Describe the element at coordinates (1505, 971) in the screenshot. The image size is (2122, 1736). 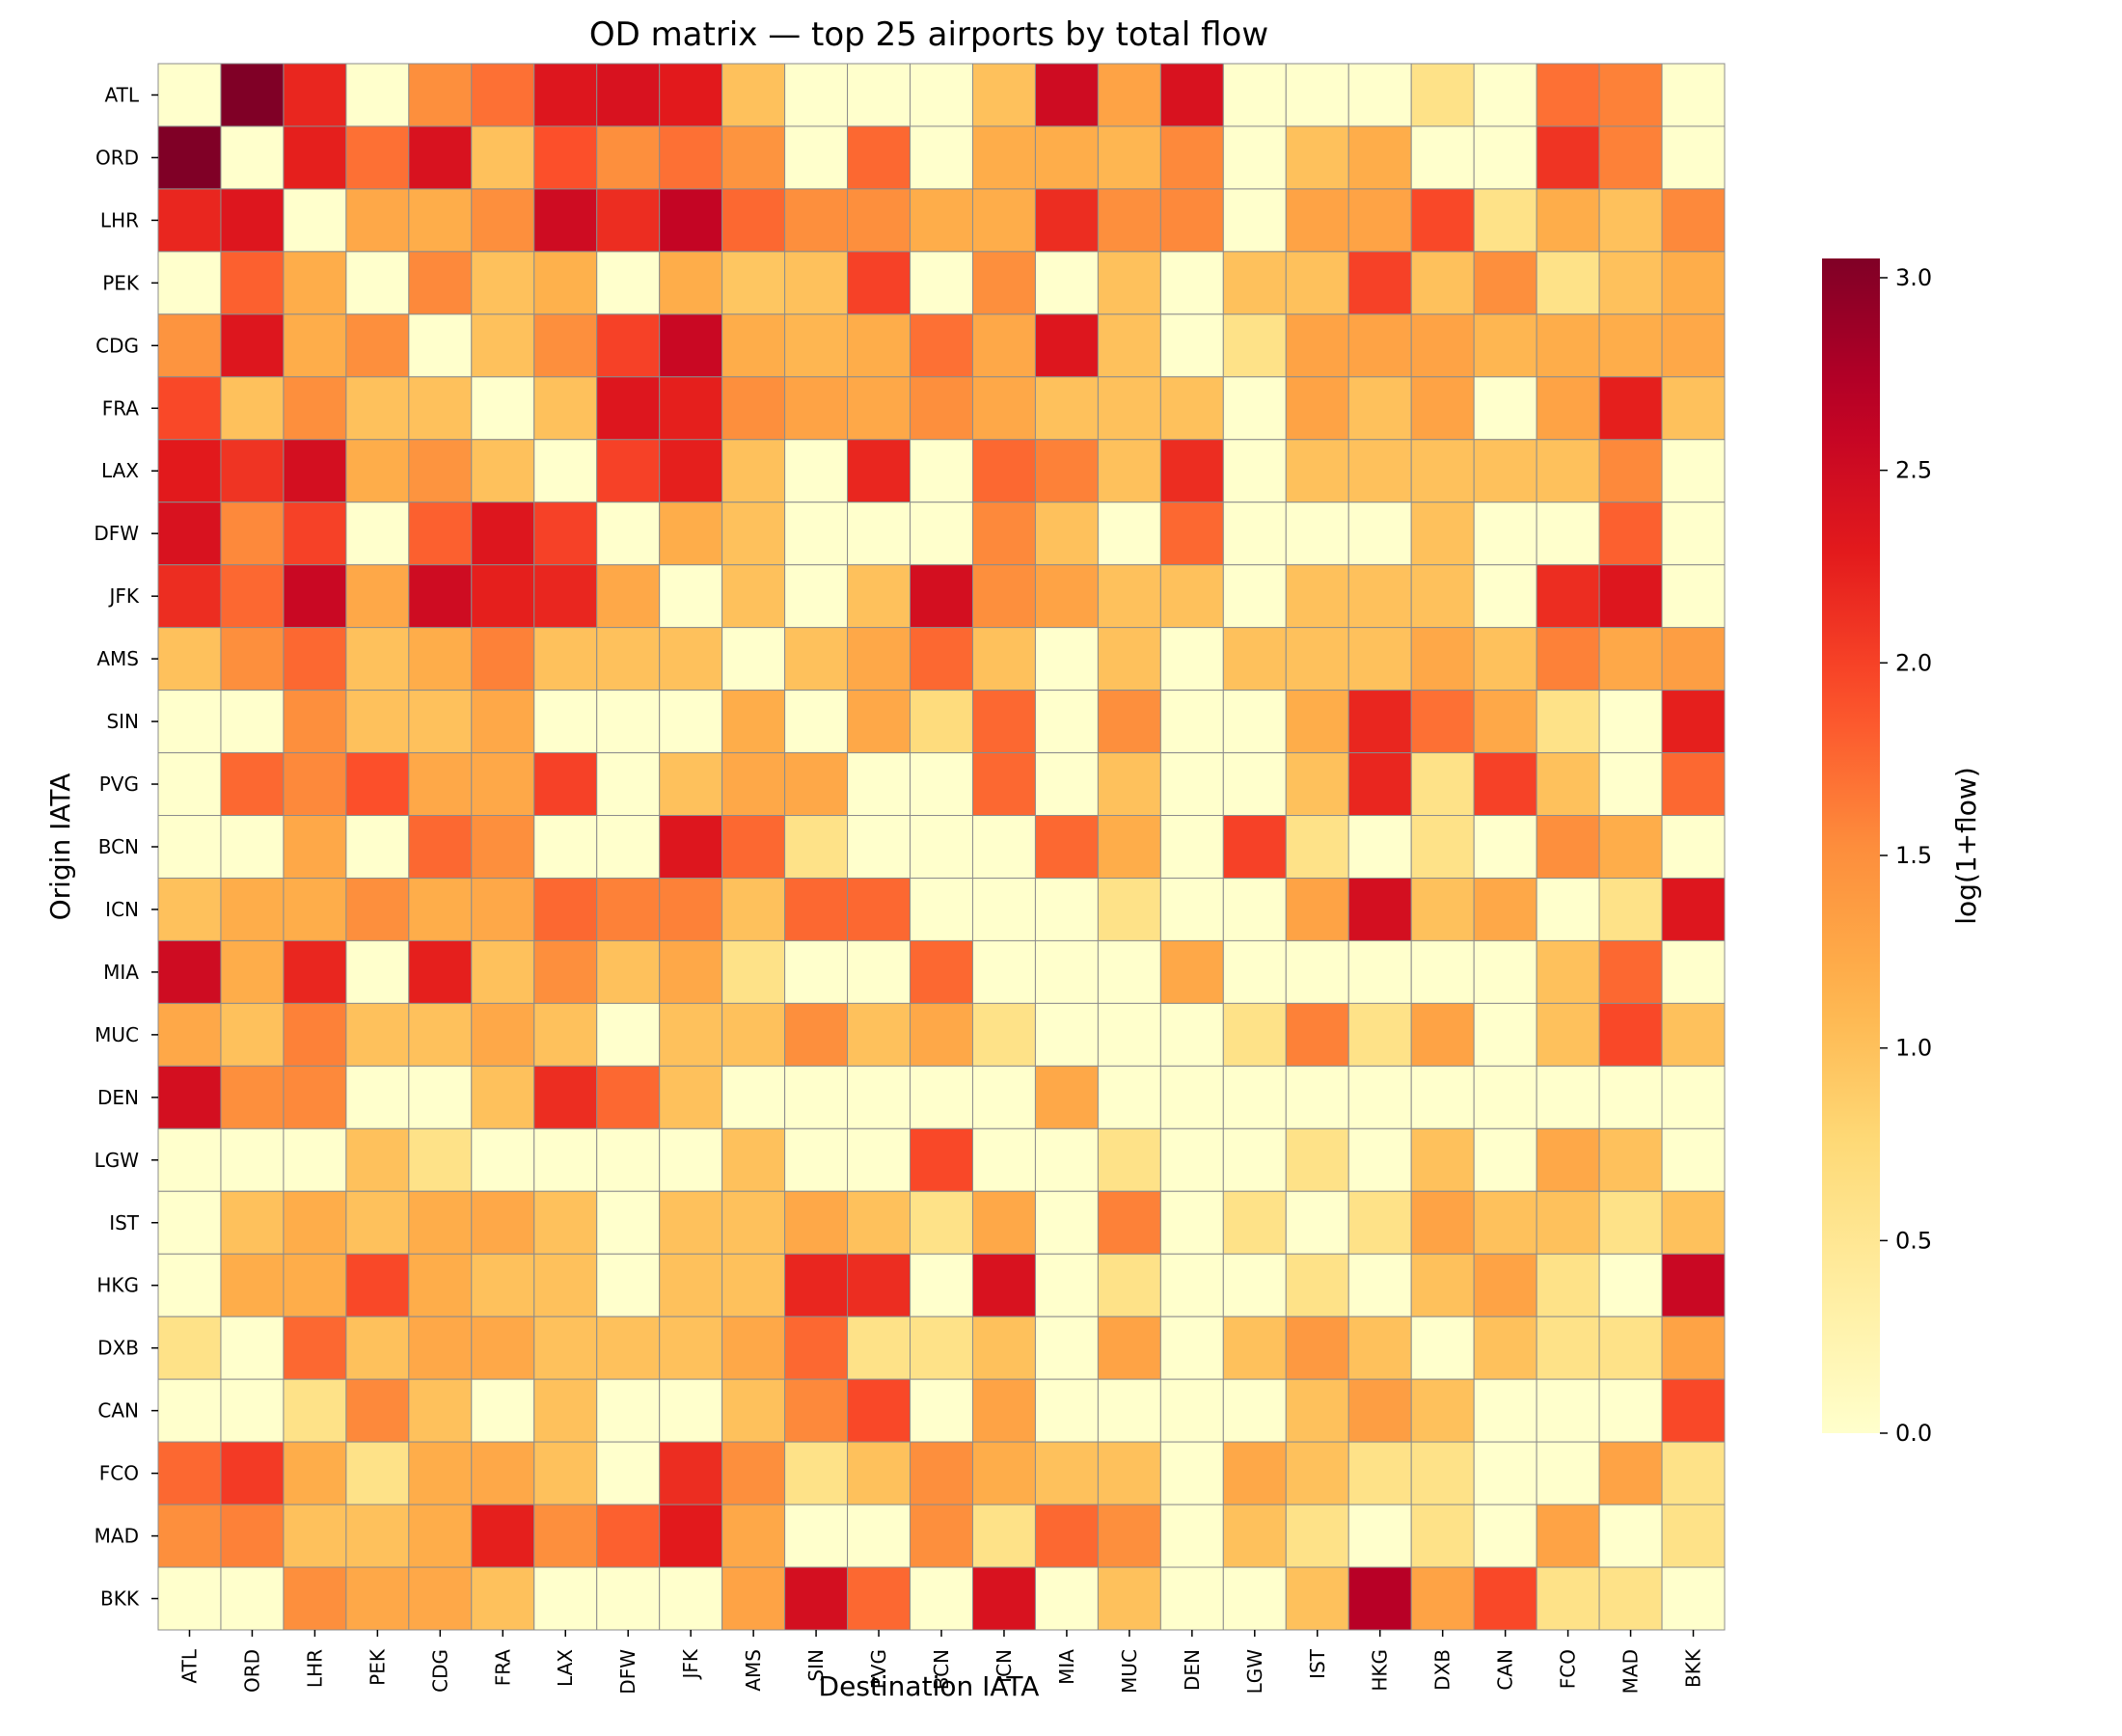
I see `heatmap-cell-MIA-CAN` at that location.